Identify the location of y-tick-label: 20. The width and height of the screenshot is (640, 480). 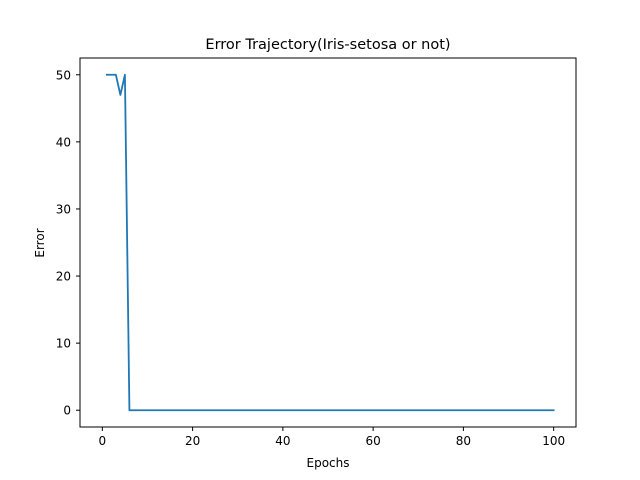
(63, 277).